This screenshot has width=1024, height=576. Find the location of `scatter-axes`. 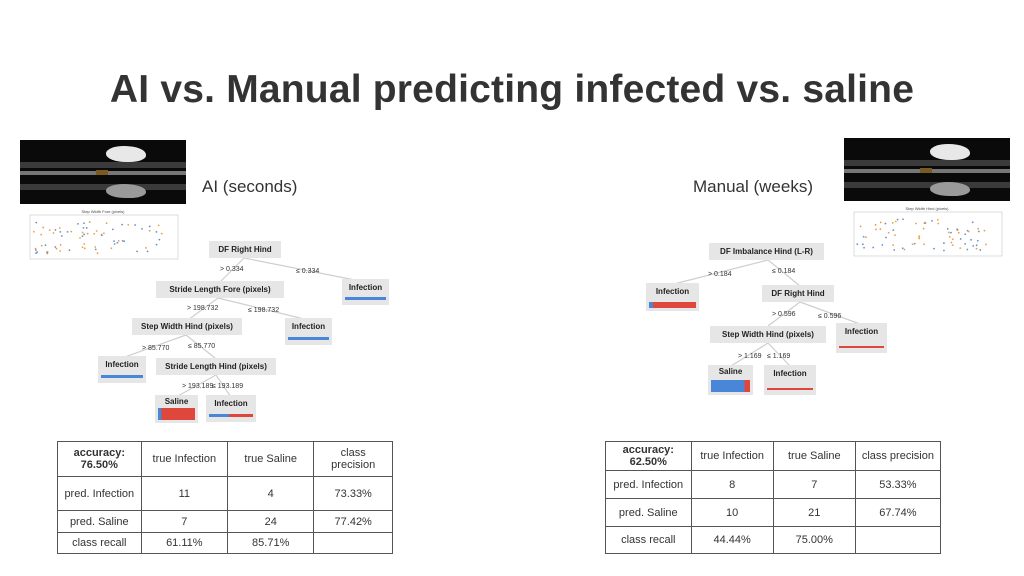

scatter-axes is located at coordinates (104, 237).